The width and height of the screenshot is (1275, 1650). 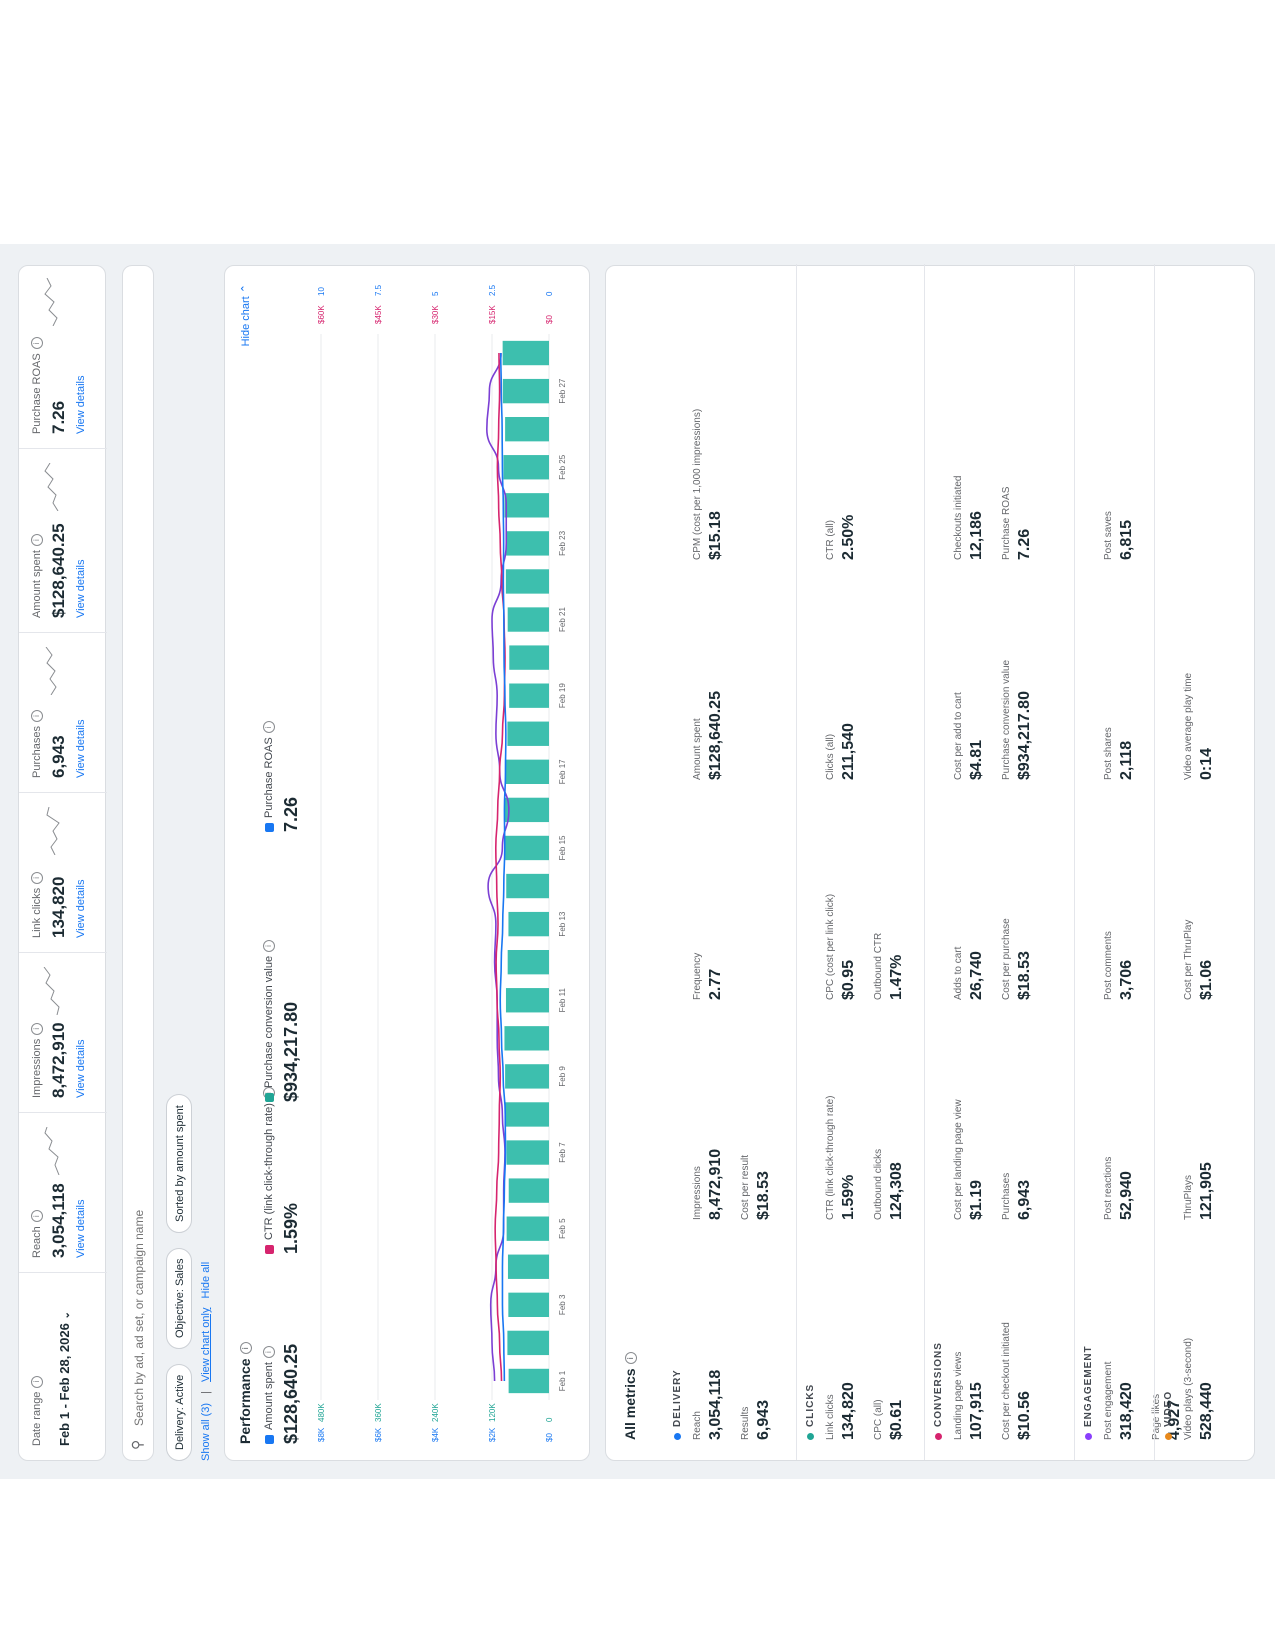 I want to click on metric-label: Post shares, so click(x=1108, y=753).